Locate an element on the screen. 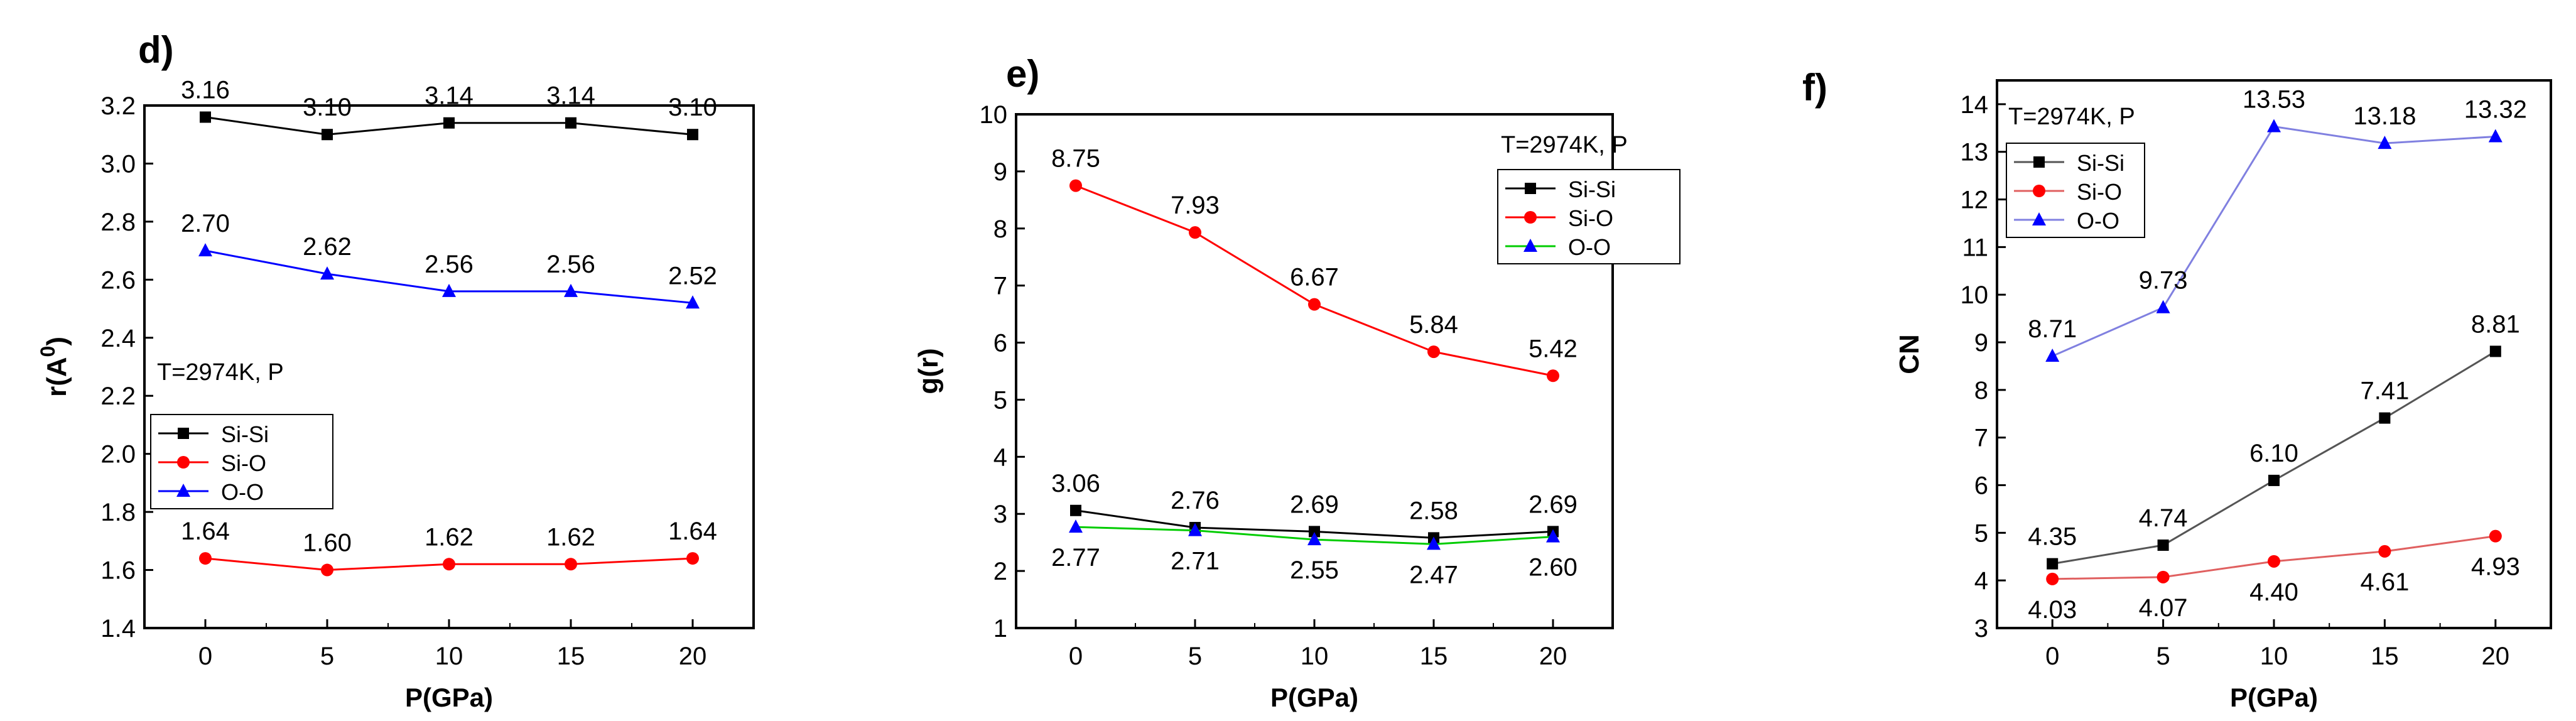 This screenshot has height=721, width=2576. legend-label: Si-O is located at coordinates (2099, 192).